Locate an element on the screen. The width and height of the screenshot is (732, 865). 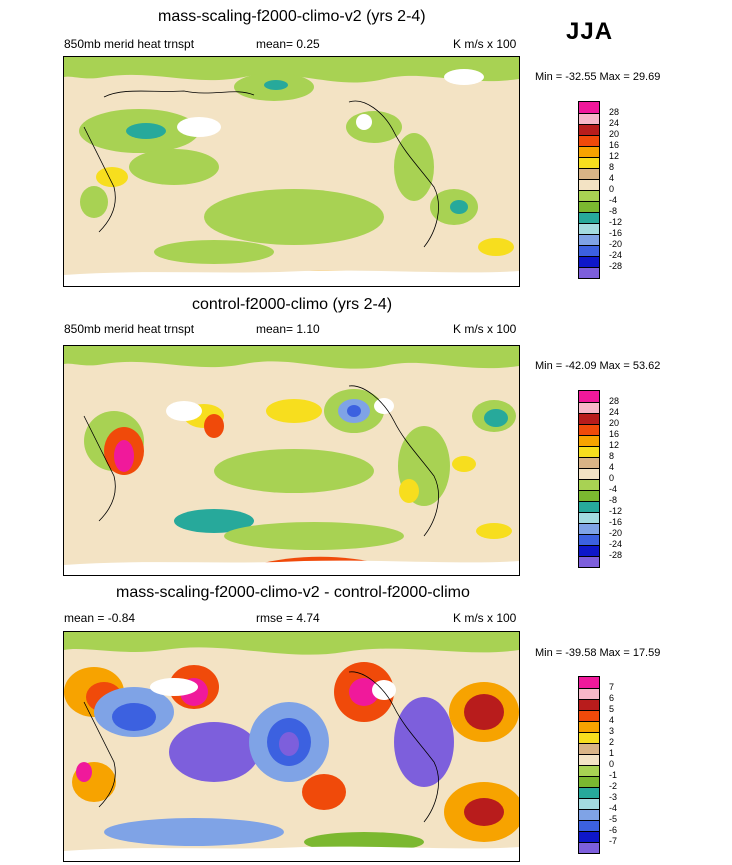
colorbar-1-tick: -4 is located at coordinates (613, 200).